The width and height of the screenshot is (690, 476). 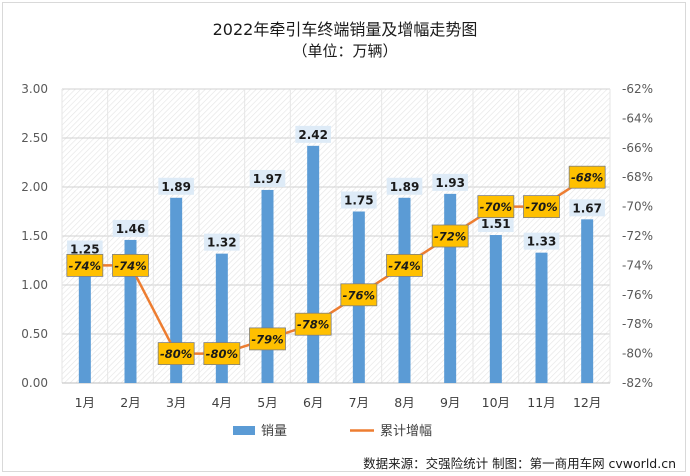 I want to click on bar-value-label: 1.93, so click(x=450, y=183).